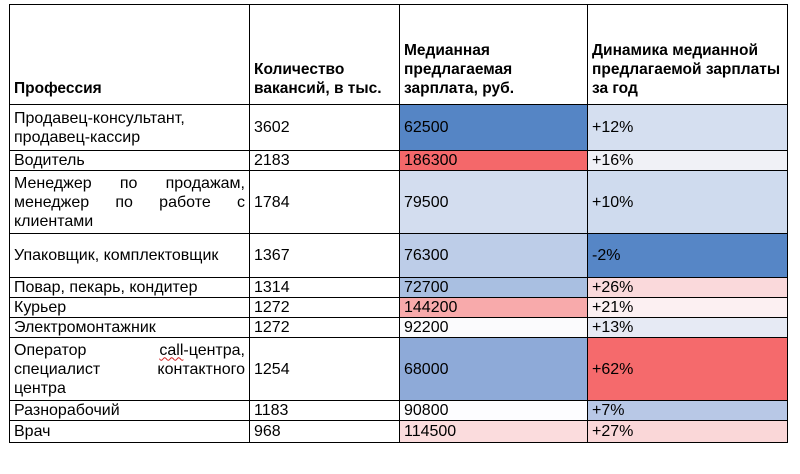 The height and width of the screenshot is (474, 800). Describe the element at coordinates (687, 160) in the screenshot. I see `cell-dynamics: +16%` at that location.